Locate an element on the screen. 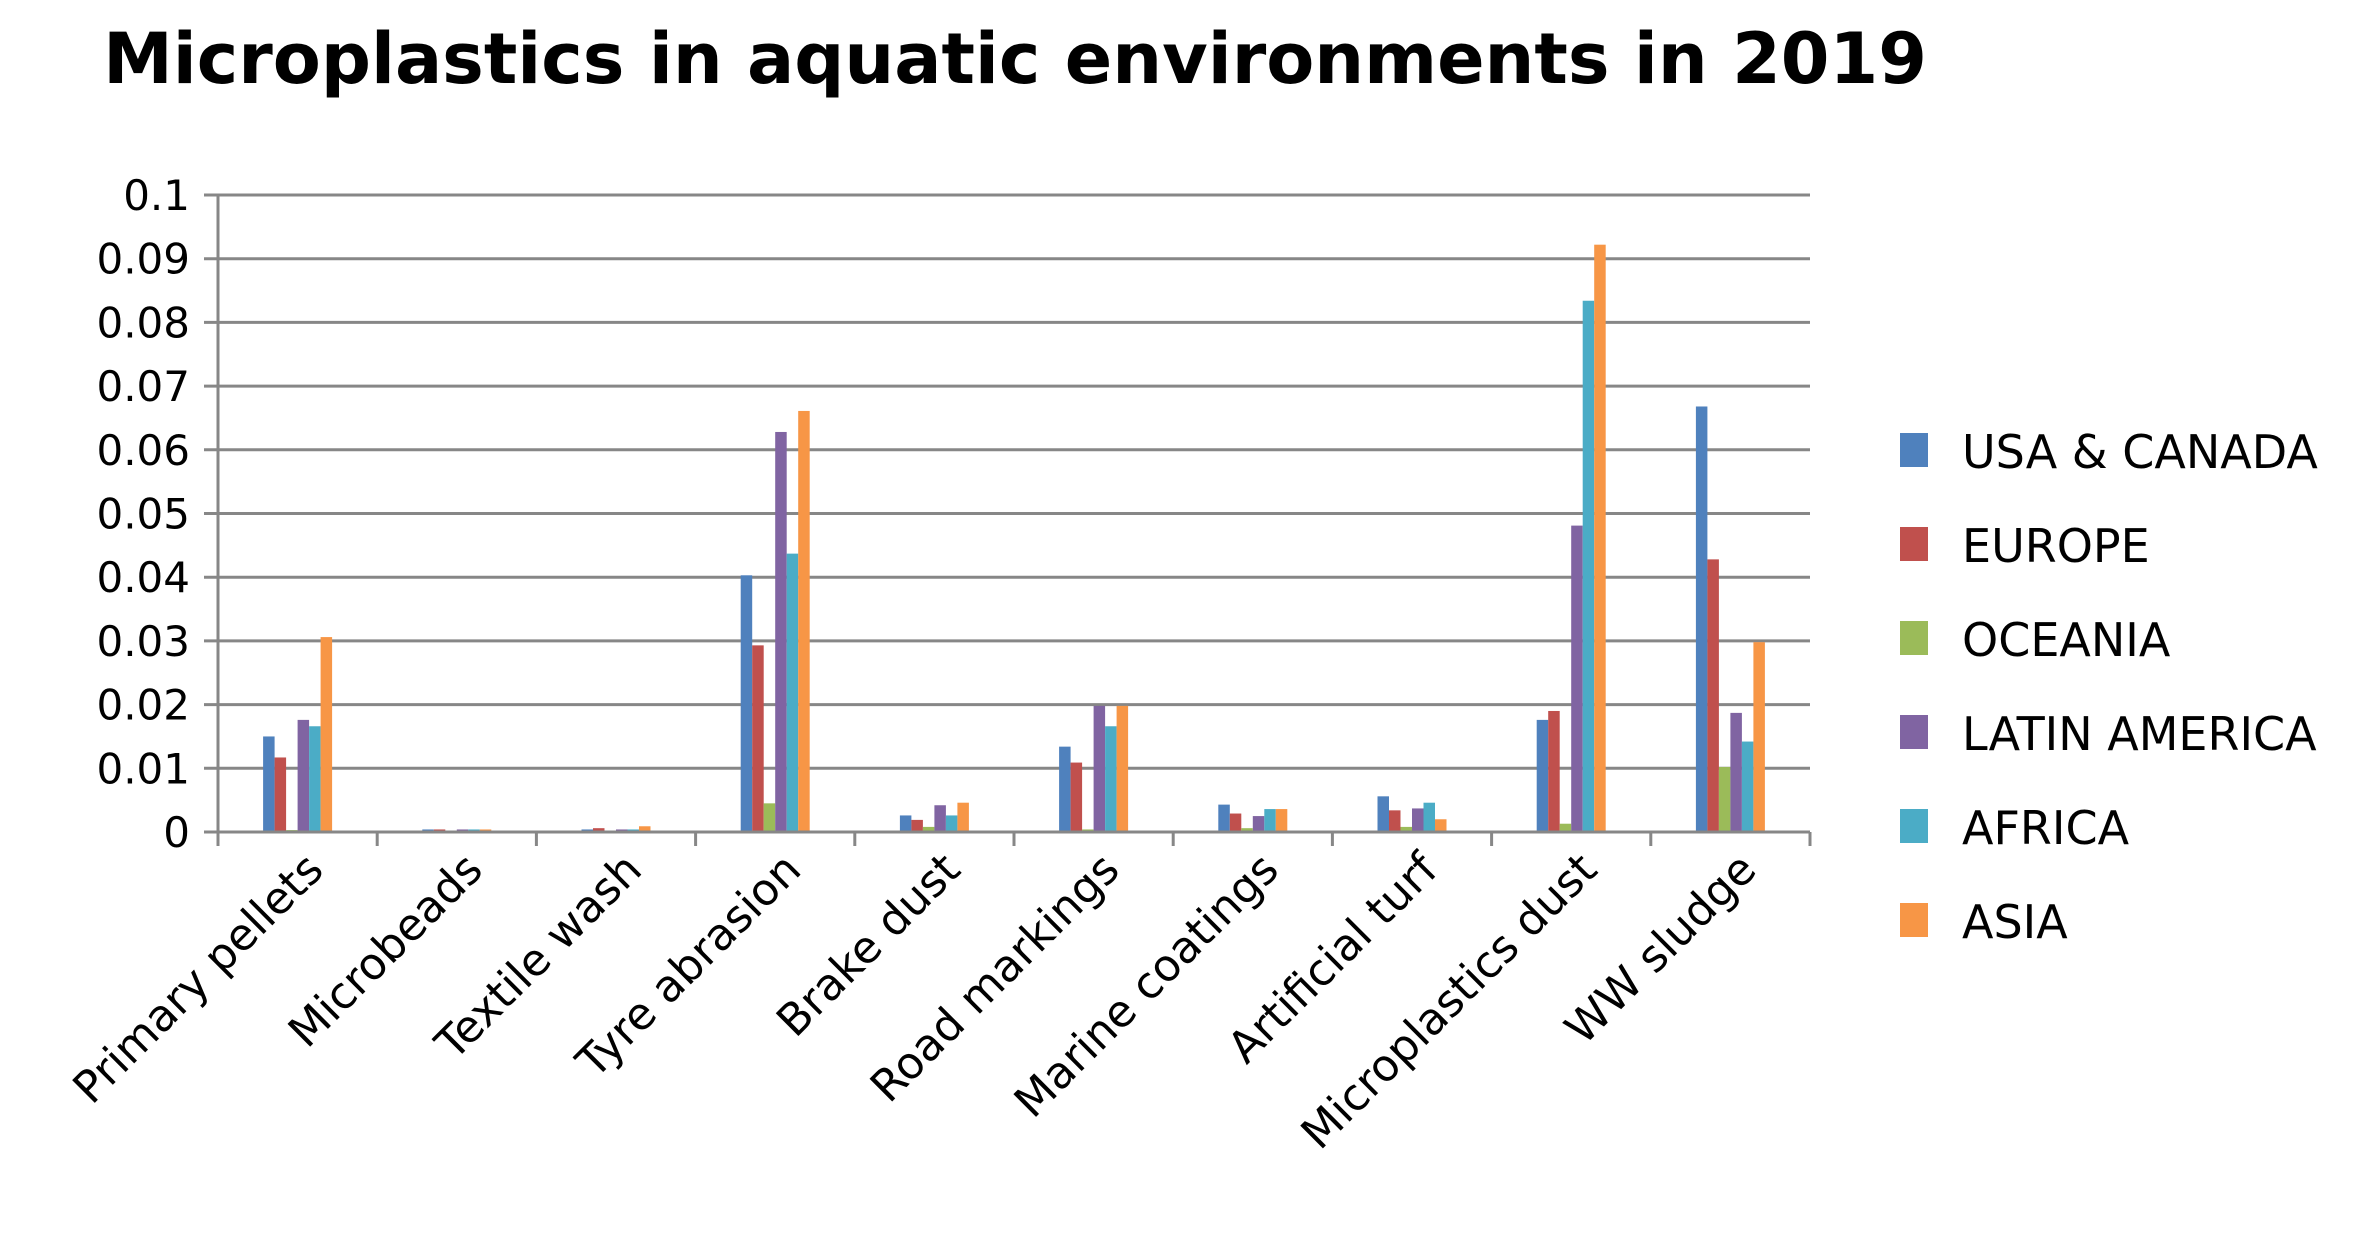  legend-label: USA & CANADA is located at coordinates (2140, 452).